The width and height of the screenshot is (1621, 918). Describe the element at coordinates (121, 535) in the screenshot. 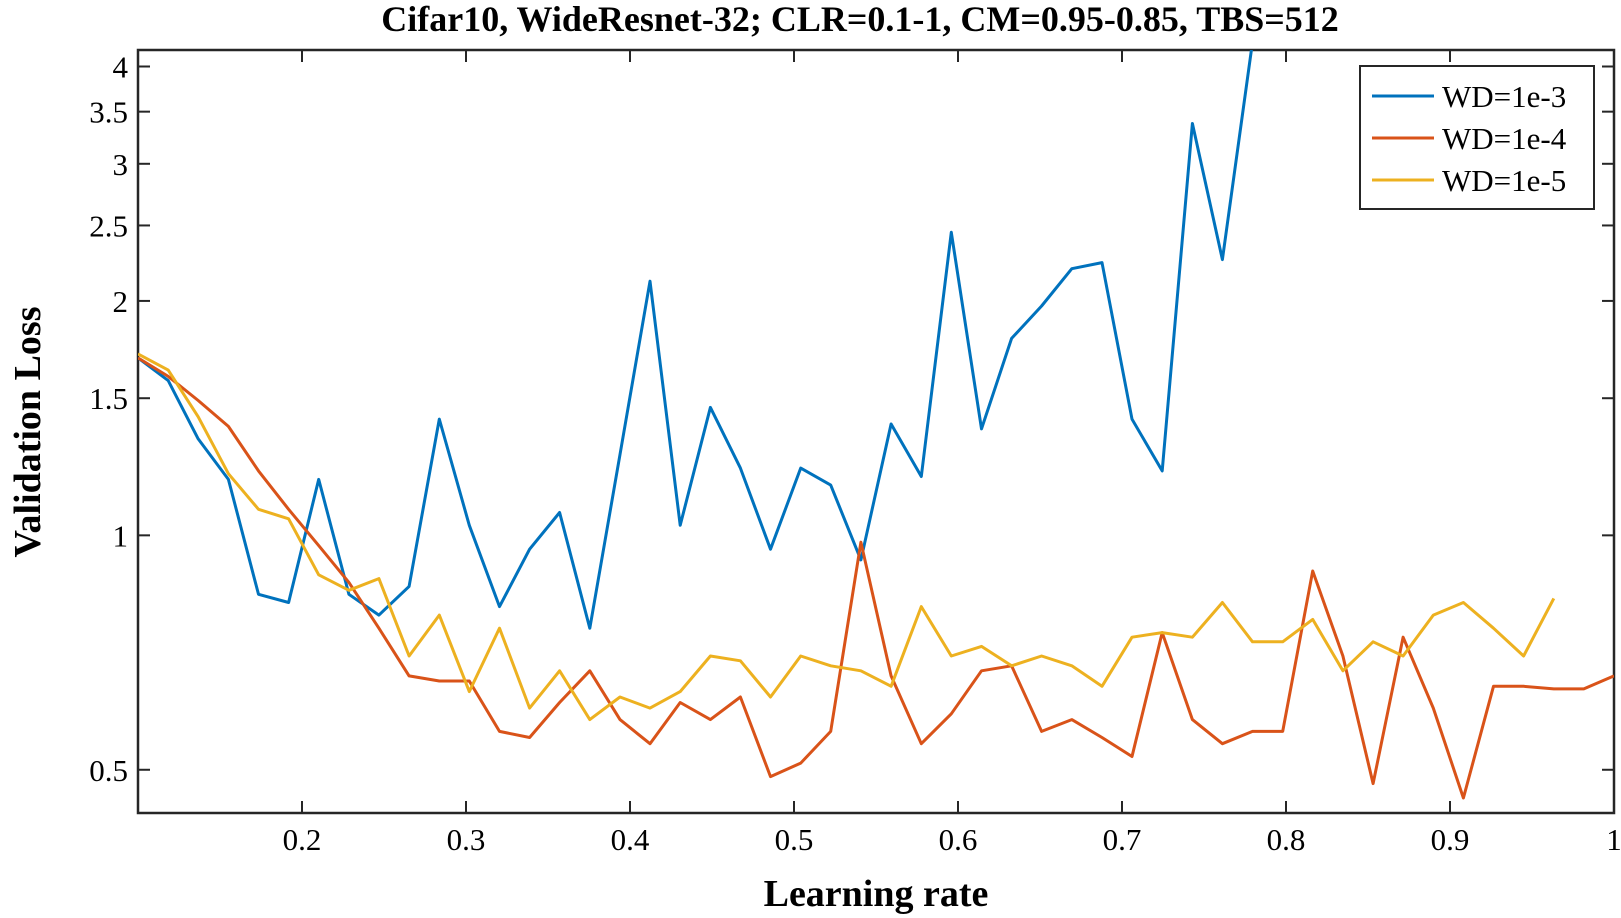

I see `y-tick-label: 1` at that location.